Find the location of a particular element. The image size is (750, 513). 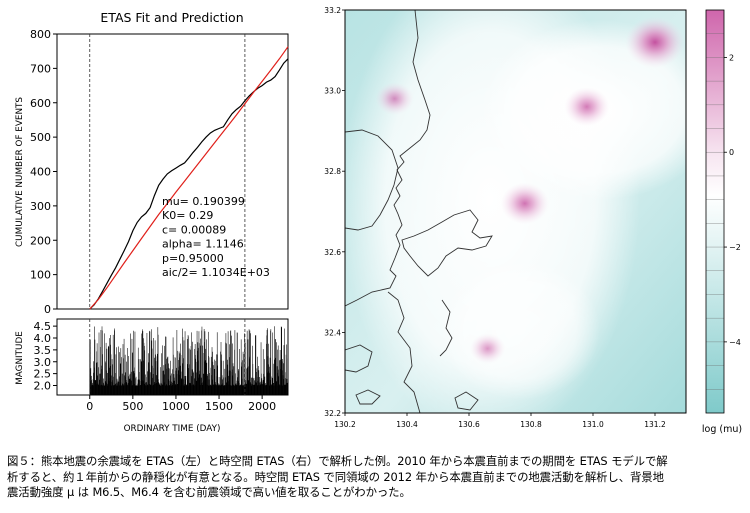

y-tick-label: 3.5 is located at coordinates (43, 350).